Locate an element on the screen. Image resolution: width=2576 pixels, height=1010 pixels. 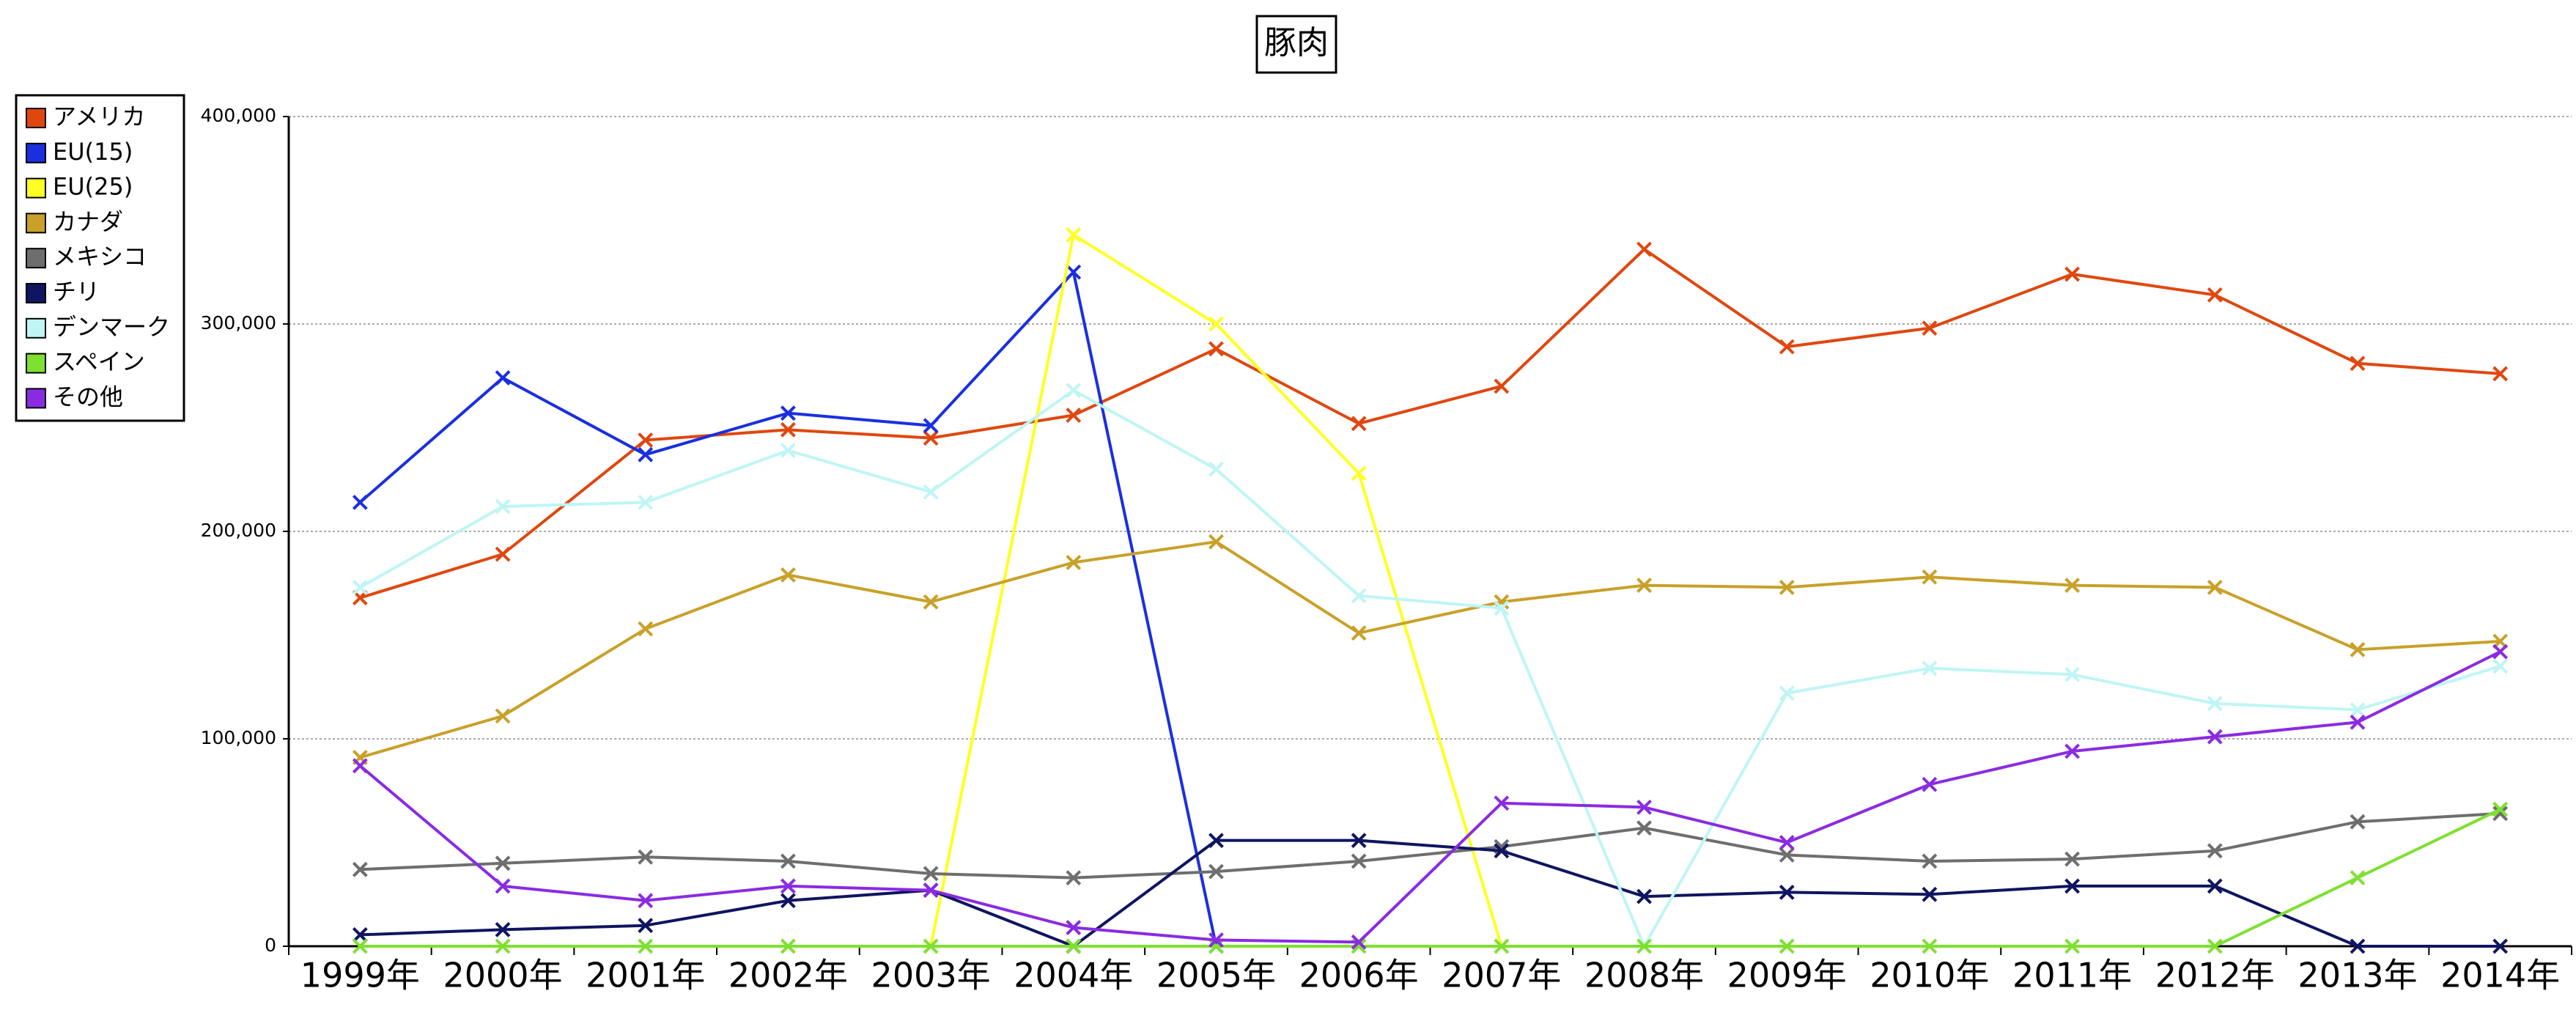
legend-label: スペイン is located at coordinates (99, 362).